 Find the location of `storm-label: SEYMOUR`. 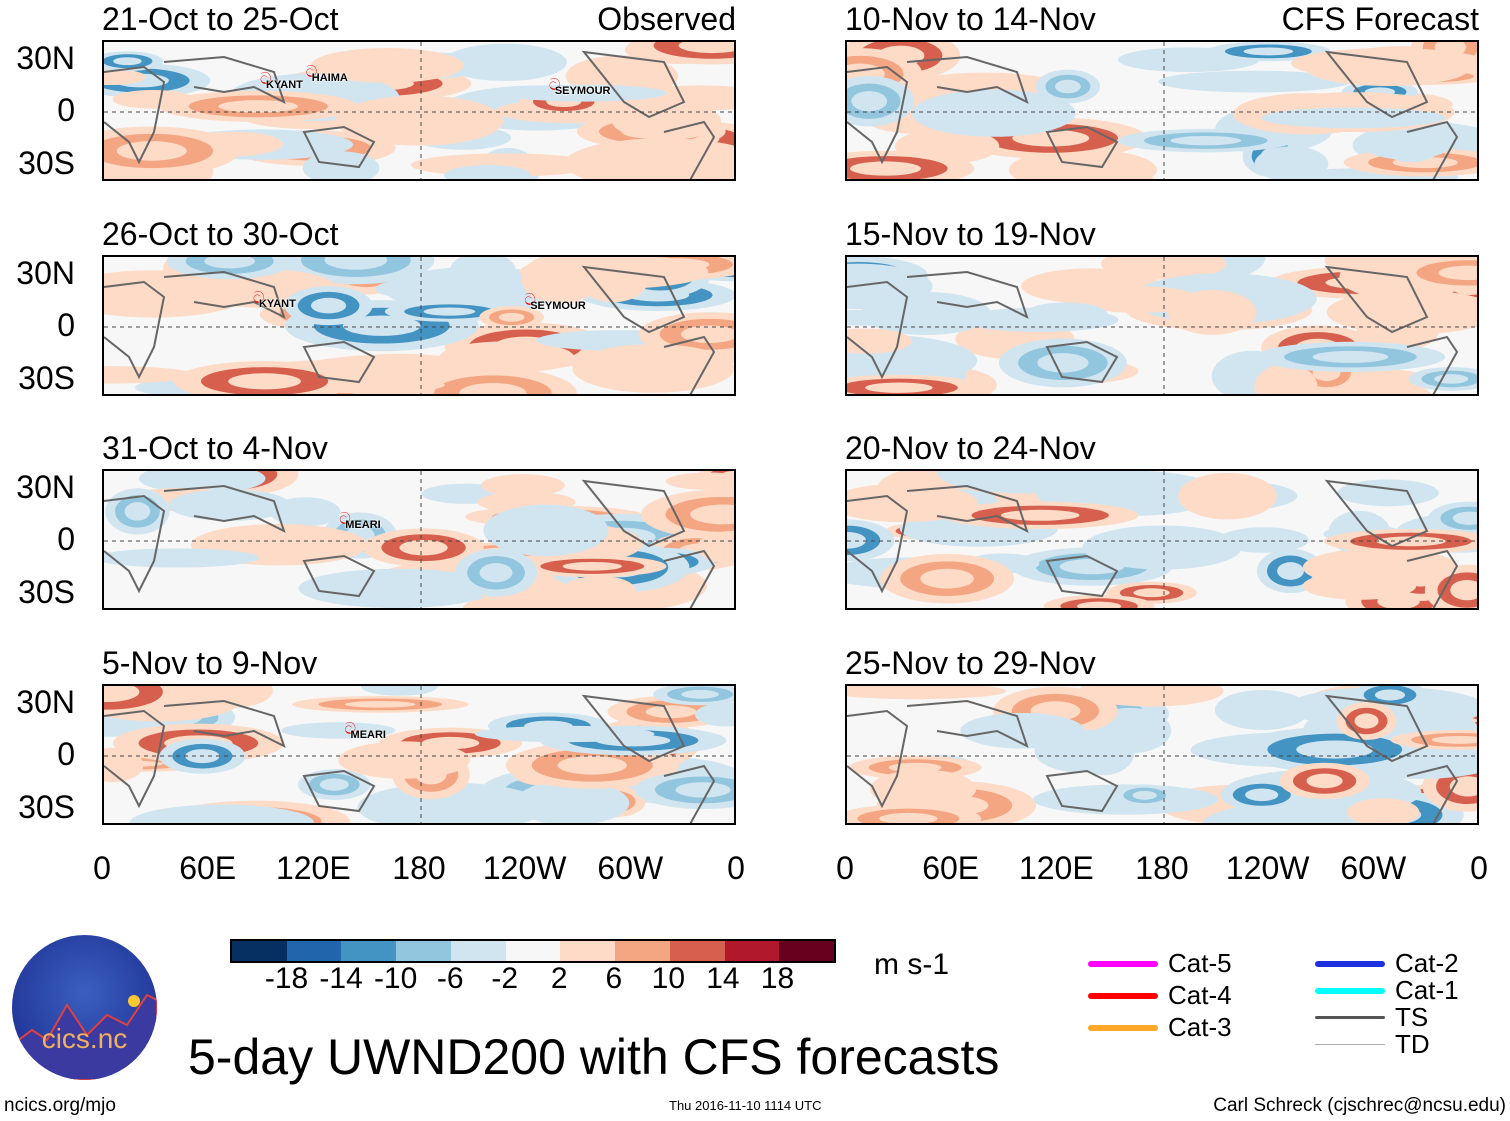

storm-label: SEYMOUR is located at coordinates (582, 90).